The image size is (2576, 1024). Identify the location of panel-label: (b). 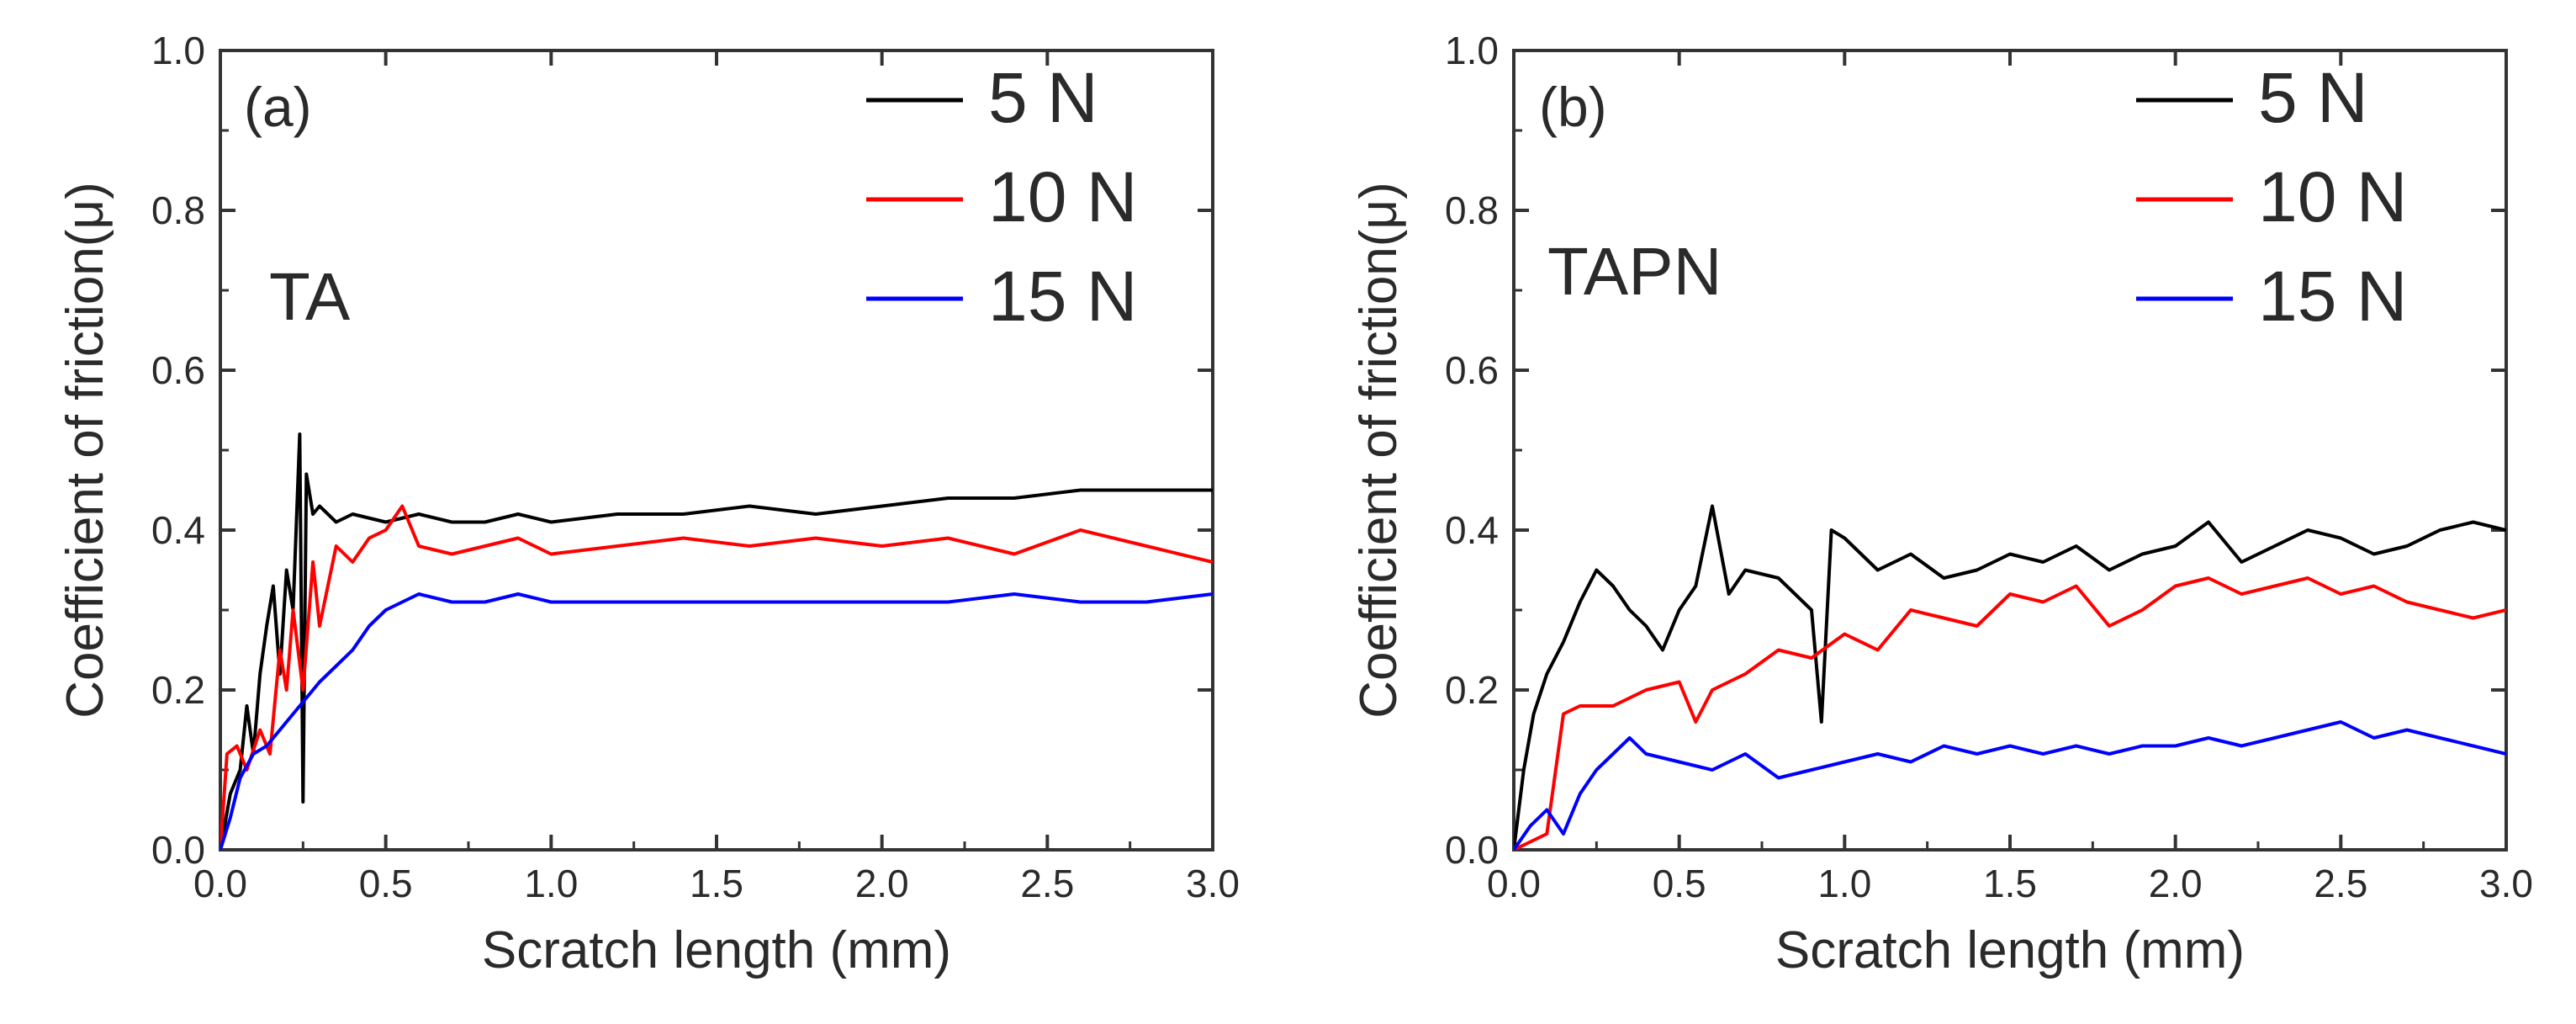
(1573, 107).